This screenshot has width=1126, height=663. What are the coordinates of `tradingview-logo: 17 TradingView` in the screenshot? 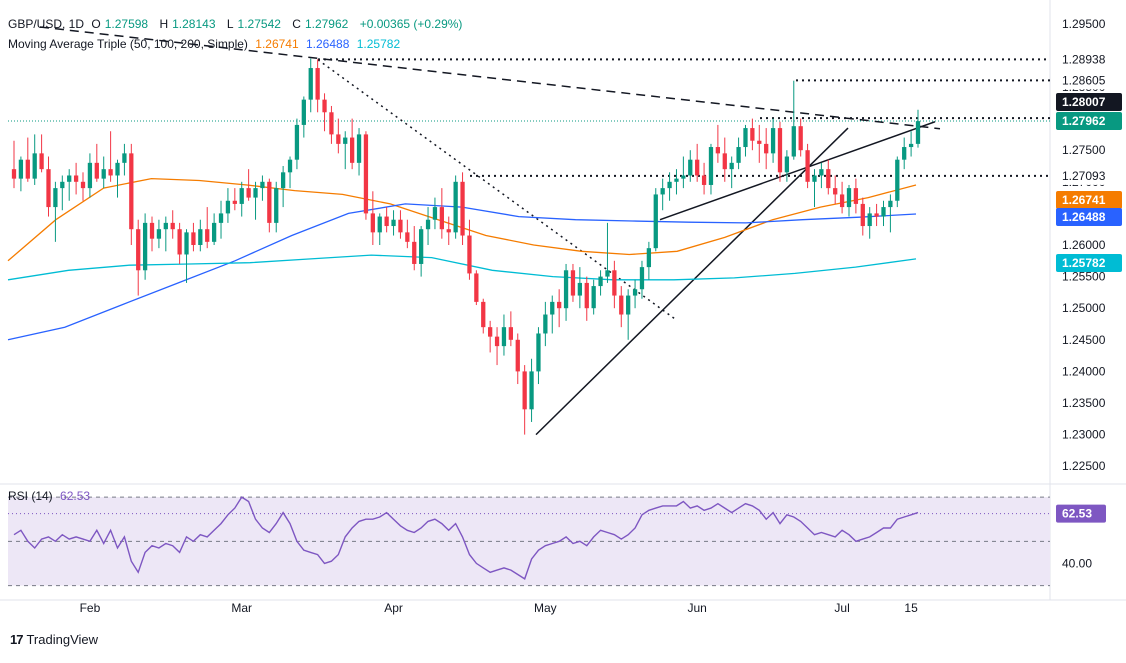 It's located at (54, 639).